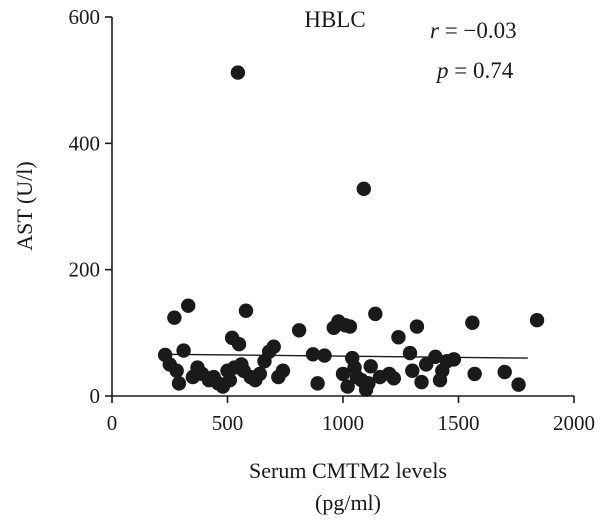  I want to click on x-tick-label: 1000, so click(343, 423).